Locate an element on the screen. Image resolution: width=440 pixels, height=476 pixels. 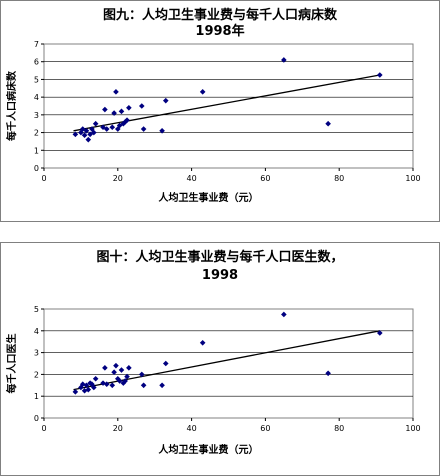
chart-1-y-axis-label: 每千人口病床数 is located at coordinates (11, 105).